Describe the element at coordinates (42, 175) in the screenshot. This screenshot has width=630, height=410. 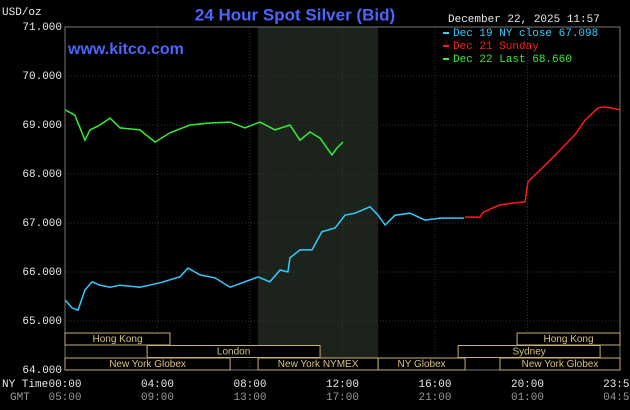
I see `y-tick-label: 68.000` at that location.